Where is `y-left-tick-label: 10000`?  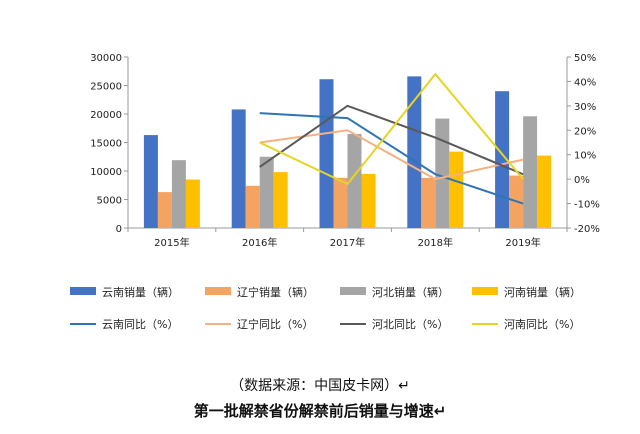
y-left-tick-label: 10000 is located at coordinates (106, 172).